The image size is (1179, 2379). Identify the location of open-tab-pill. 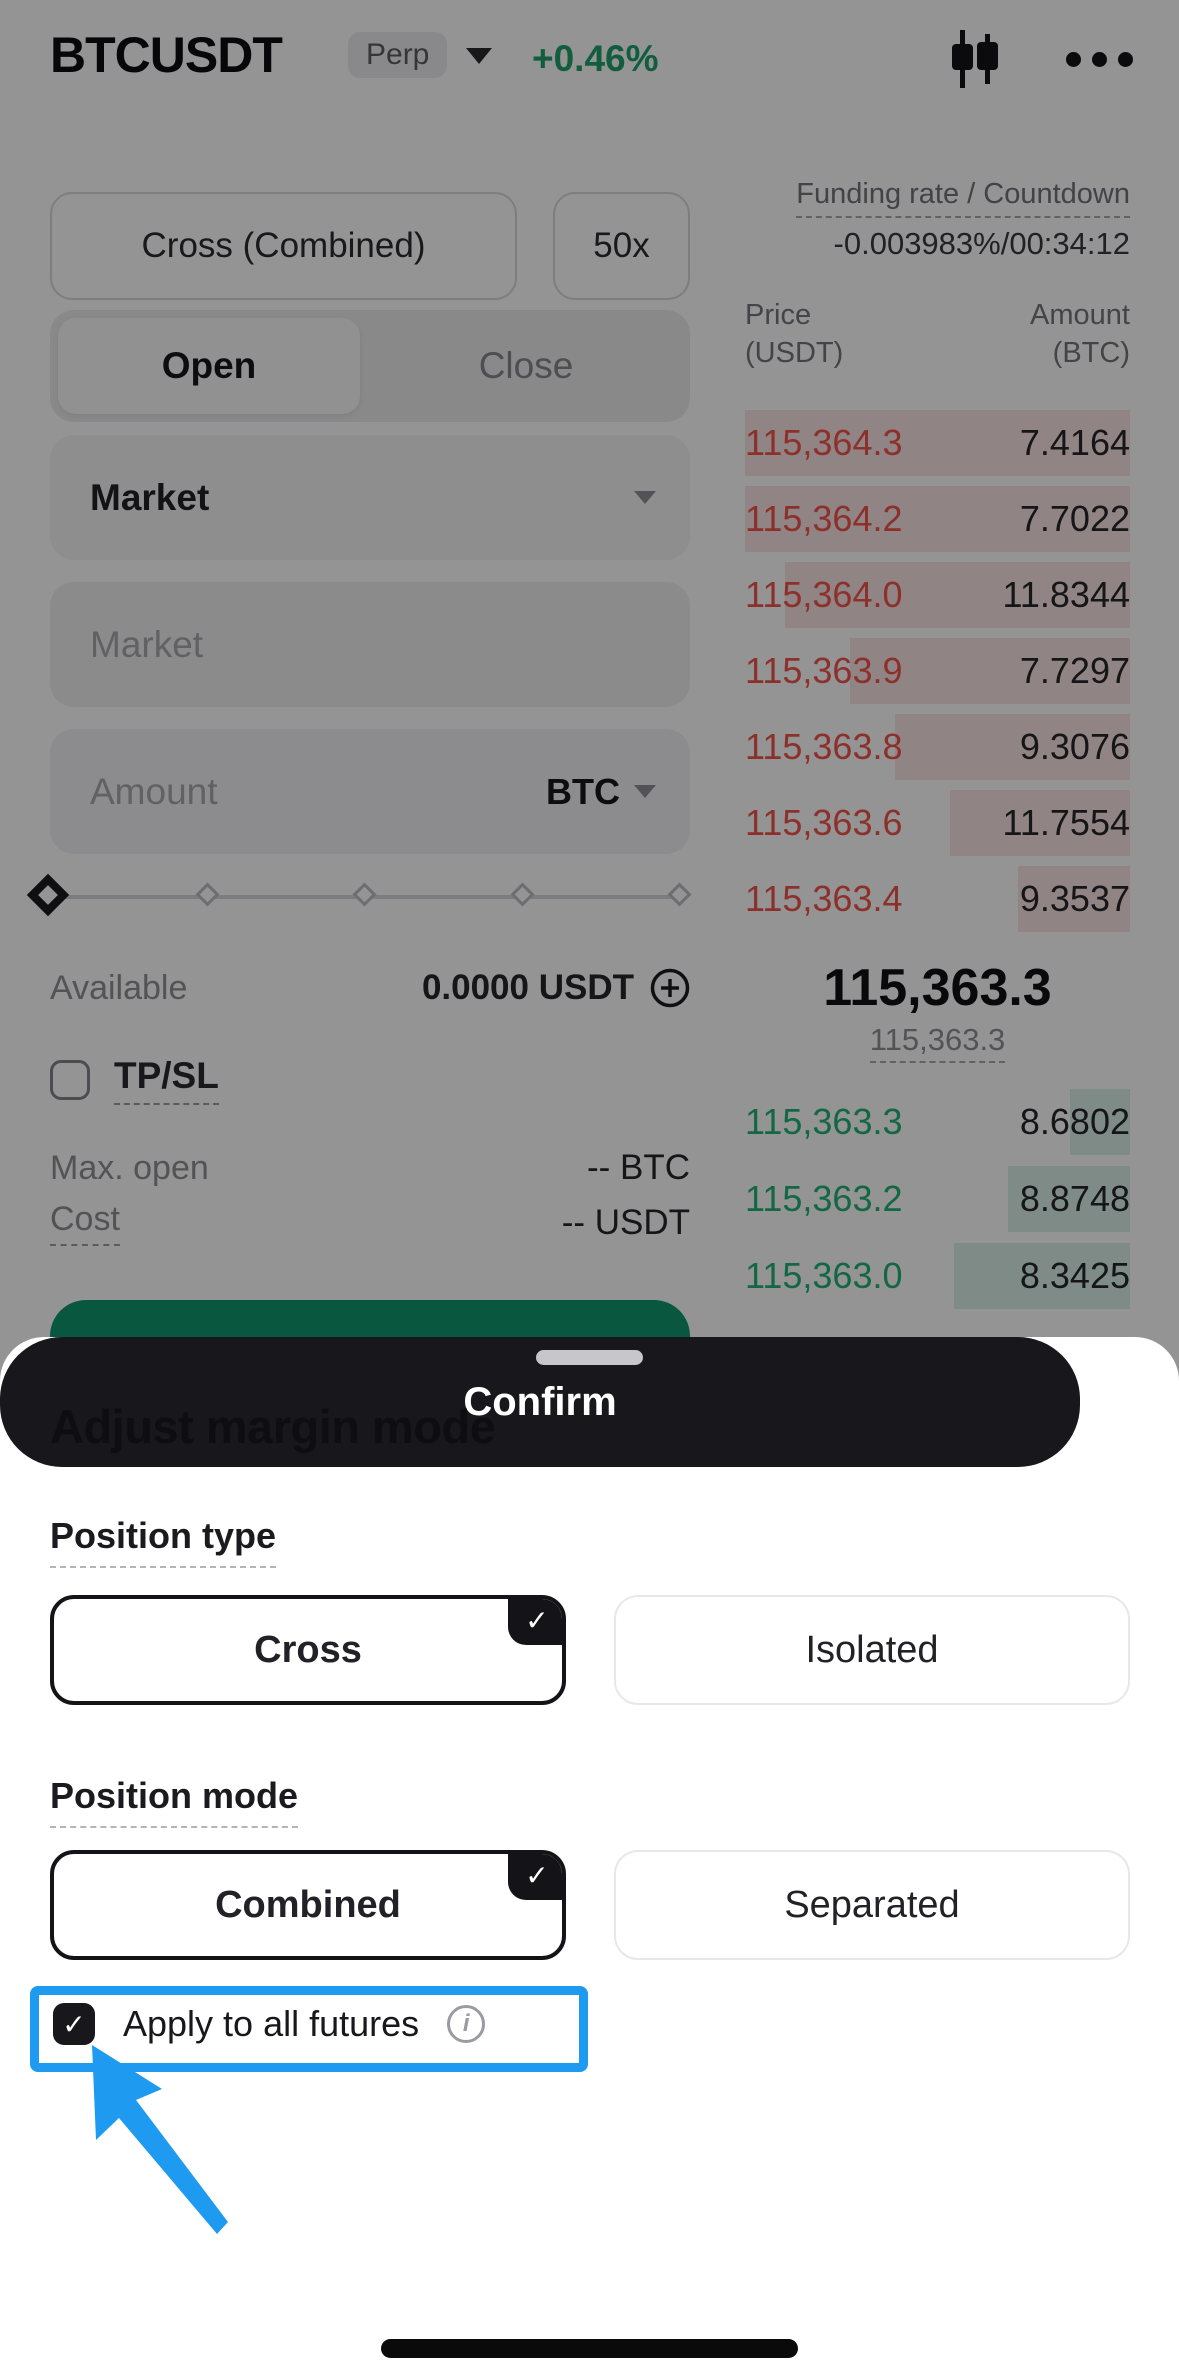
(209, 366).